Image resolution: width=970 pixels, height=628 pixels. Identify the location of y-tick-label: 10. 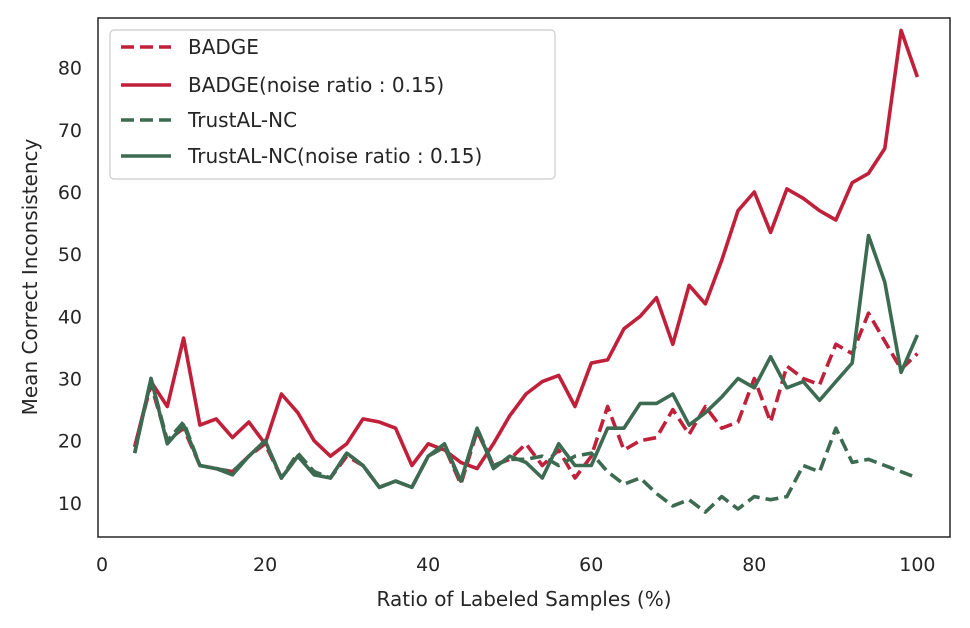
(70, 504).